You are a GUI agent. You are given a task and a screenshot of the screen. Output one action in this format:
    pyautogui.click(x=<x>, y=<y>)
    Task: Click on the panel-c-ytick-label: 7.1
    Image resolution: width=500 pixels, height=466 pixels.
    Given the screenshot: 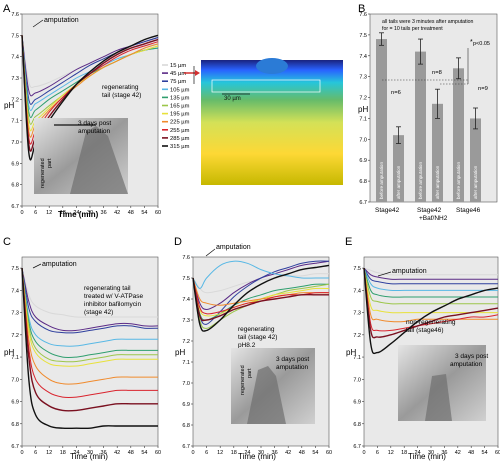 What is the action you would take?
    pyautogui.click(x=15, y=358)
    